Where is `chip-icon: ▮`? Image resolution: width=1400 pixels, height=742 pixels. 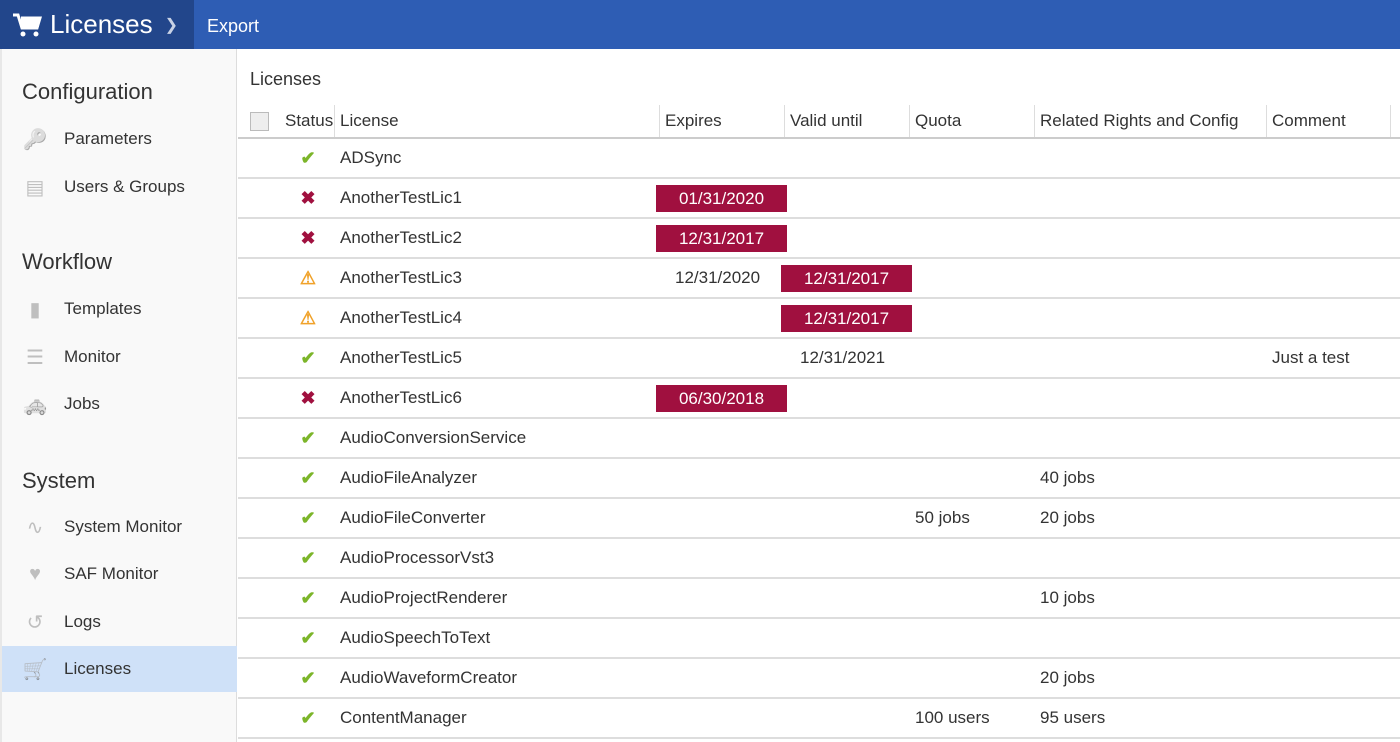 chip-icon: ▮ is located at coordinates (35, 309).